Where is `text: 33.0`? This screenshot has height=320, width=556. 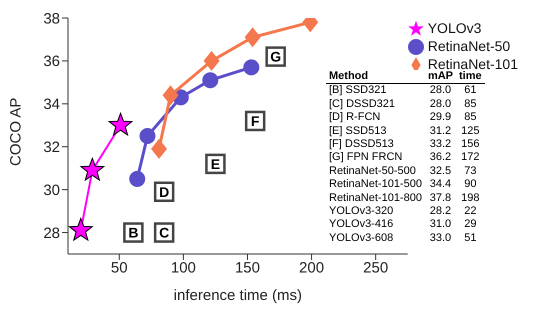 text: 33.0 is located at coordinates (440, 239).